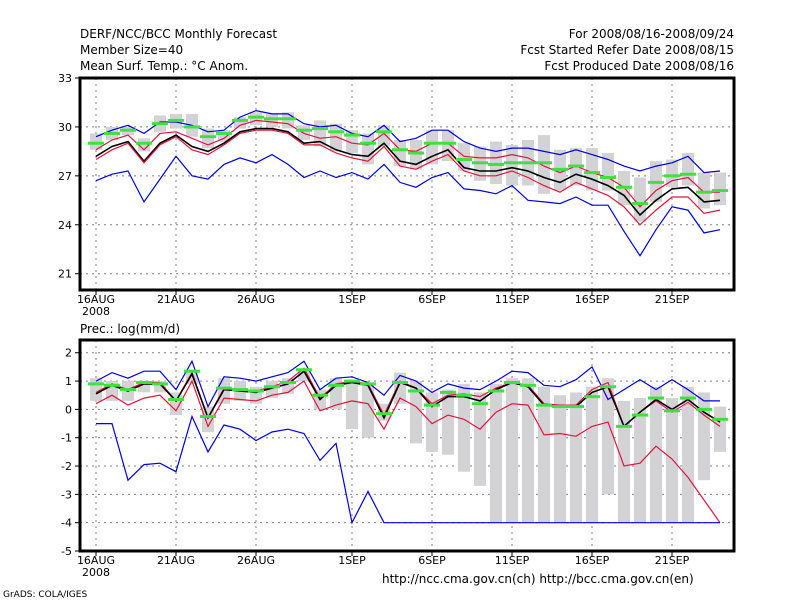  What do you see at coordinates (651, 34) in the screenshot?
I see `forecast-period: For 2008/08/16-2008/09/24` at bounding box center [651, 34].